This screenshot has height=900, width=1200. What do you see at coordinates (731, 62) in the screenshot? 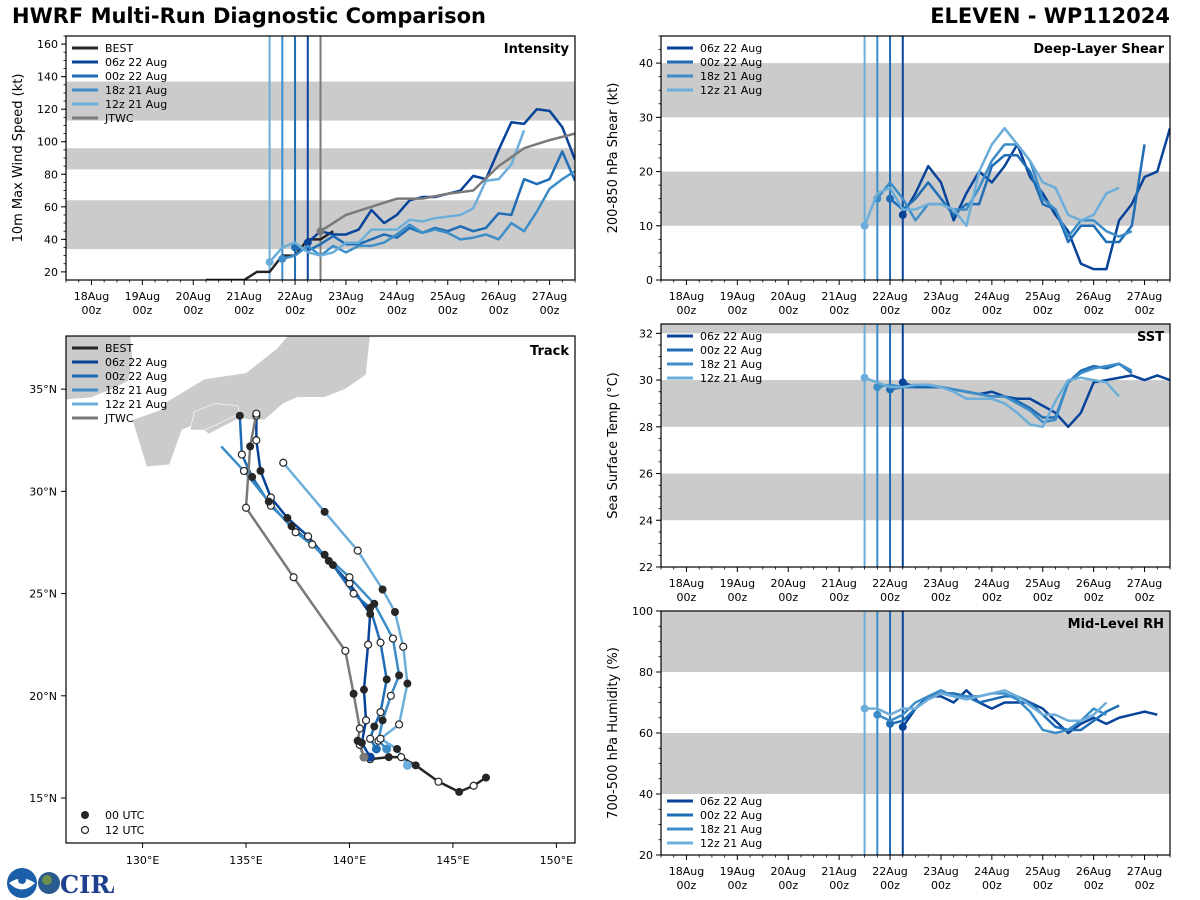
I see `legend-label: 00z 22 Aug` at bounding box center [731, 62].